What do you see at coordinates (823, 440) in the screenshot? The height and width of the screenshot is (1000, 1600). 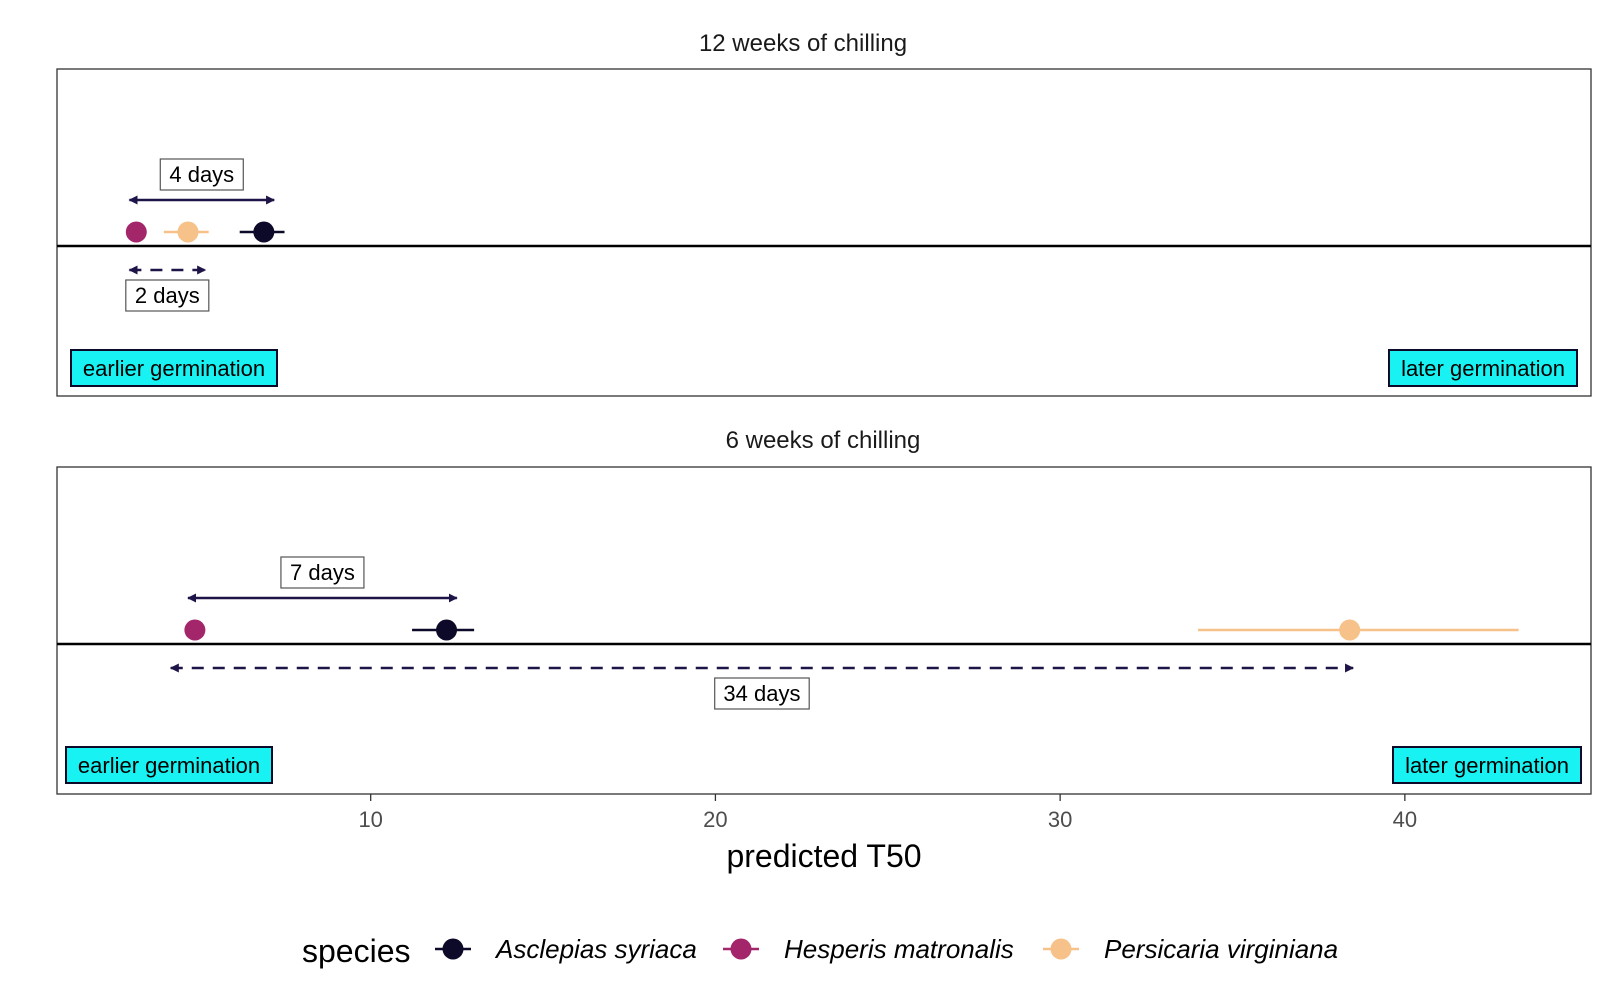 I see `panel-title: 6 weeks of chilling` at bounding box center [823, 440].